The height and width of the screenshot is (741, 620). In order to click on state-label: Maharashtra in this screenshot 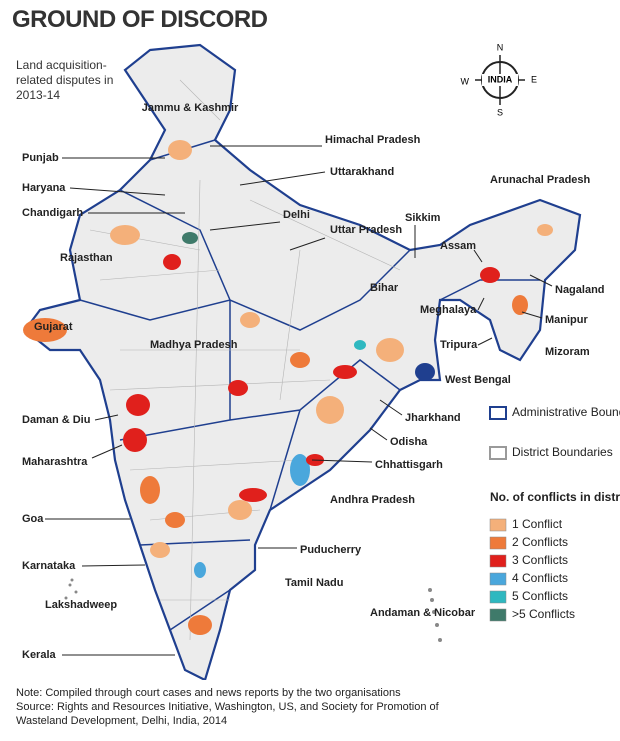, I will do `click(55, 462)`.